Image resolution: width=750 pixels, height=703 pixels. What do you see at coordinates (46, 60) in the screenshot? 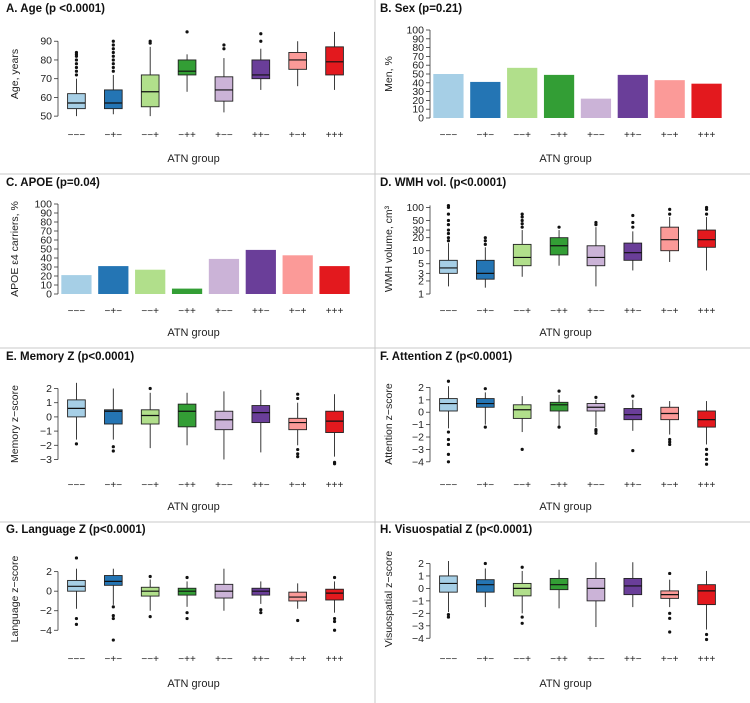
I see `y-tick-label: 80` at bounding box center [46, 60].